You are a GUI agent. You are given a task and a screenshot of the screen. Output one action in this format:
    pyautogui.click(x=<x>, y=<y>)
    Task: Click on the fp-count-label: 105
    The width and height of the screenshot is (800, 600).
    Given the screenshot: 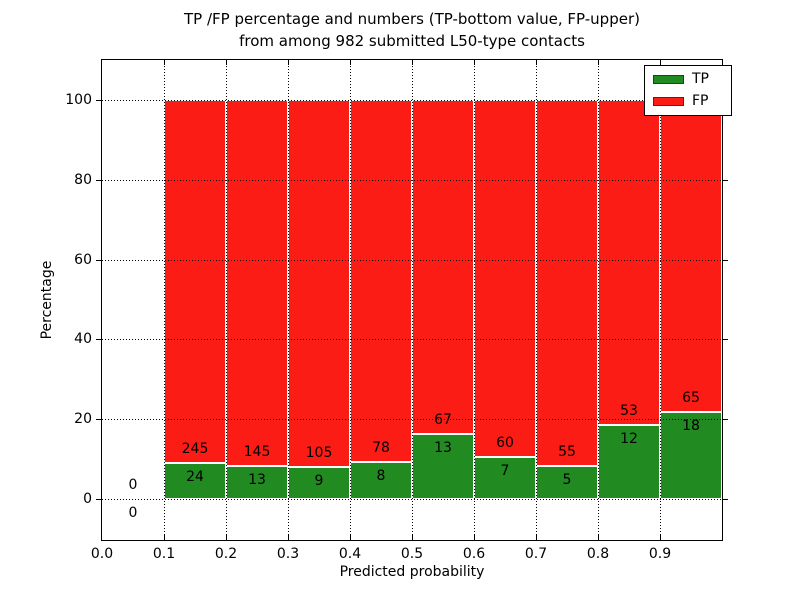 What is the action you would take?
    pyautogui.click(x=319, y=453)
    